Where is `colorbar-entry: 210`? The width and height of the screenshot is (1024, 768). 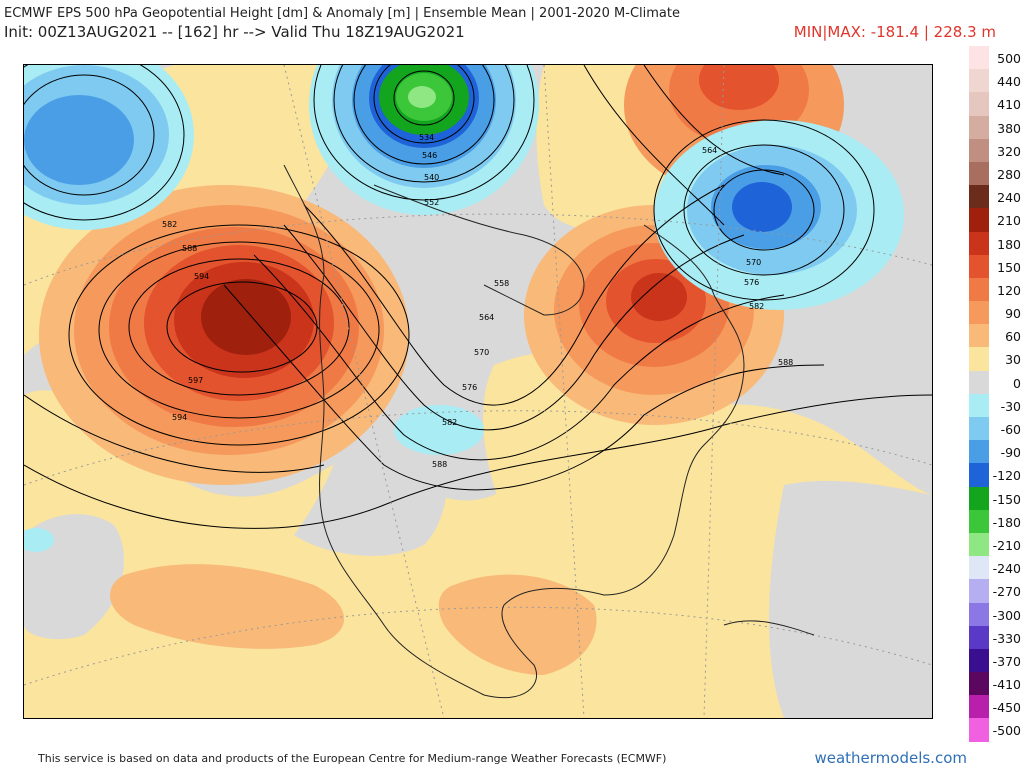 colorbar-entry: 210 is located at coordinates (995, 220).